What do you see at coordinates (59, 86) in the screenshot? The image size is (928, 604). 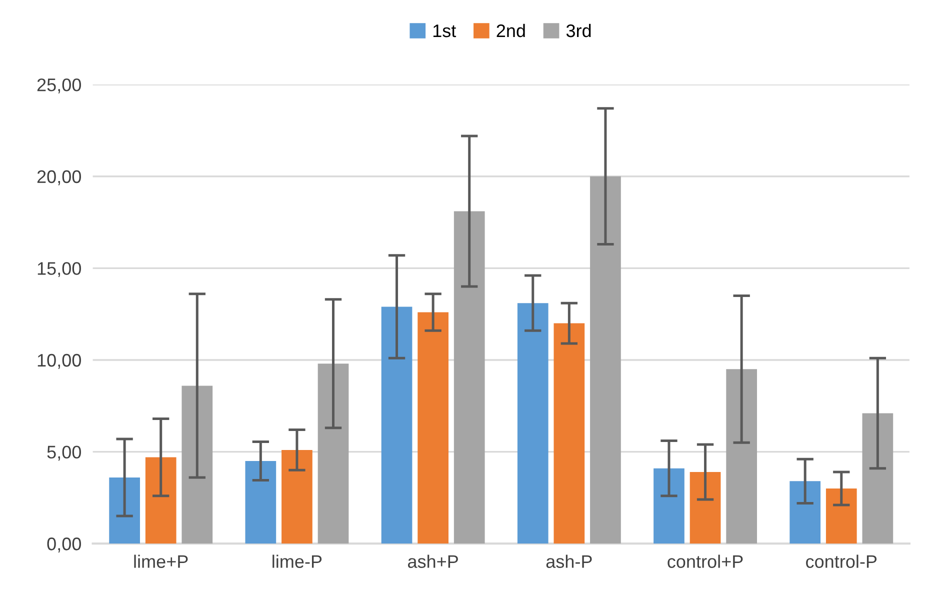 I see `y-tick-label: 25,00` at bounding box center [59, 86].